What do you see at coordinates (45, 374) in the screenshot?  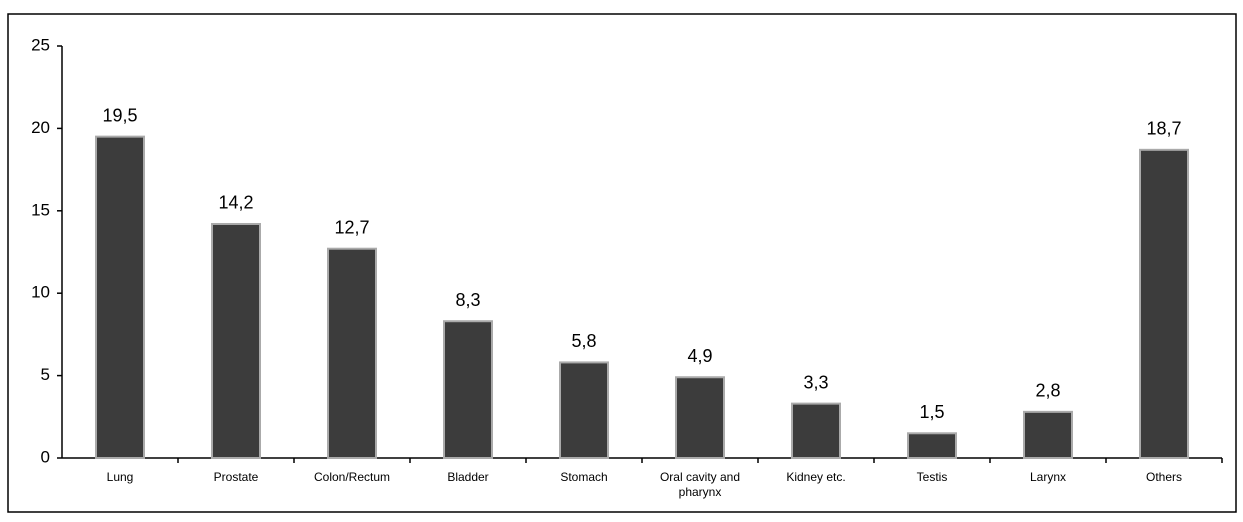 I see `y-tick-label: 5` at bounding box center [45, 374].